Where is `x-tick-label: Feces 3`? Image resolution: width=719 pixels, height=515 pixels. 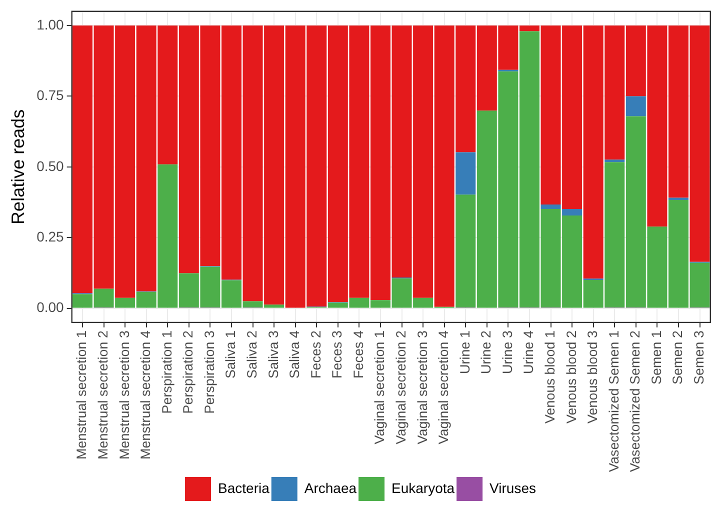 x-tick-label: Feces 3 is located at coordinates (337, 354).